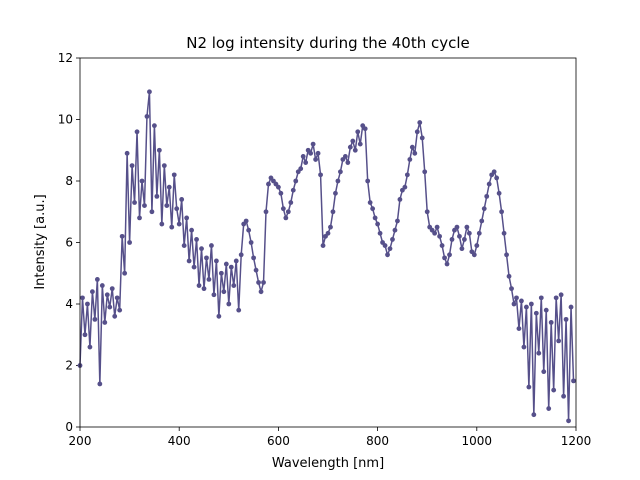 The image size is (640, 480). What do you see at coordinates (80, 441) in the screenshot?
I see `x-tick-label: 200` at bounding box center [80, 441].